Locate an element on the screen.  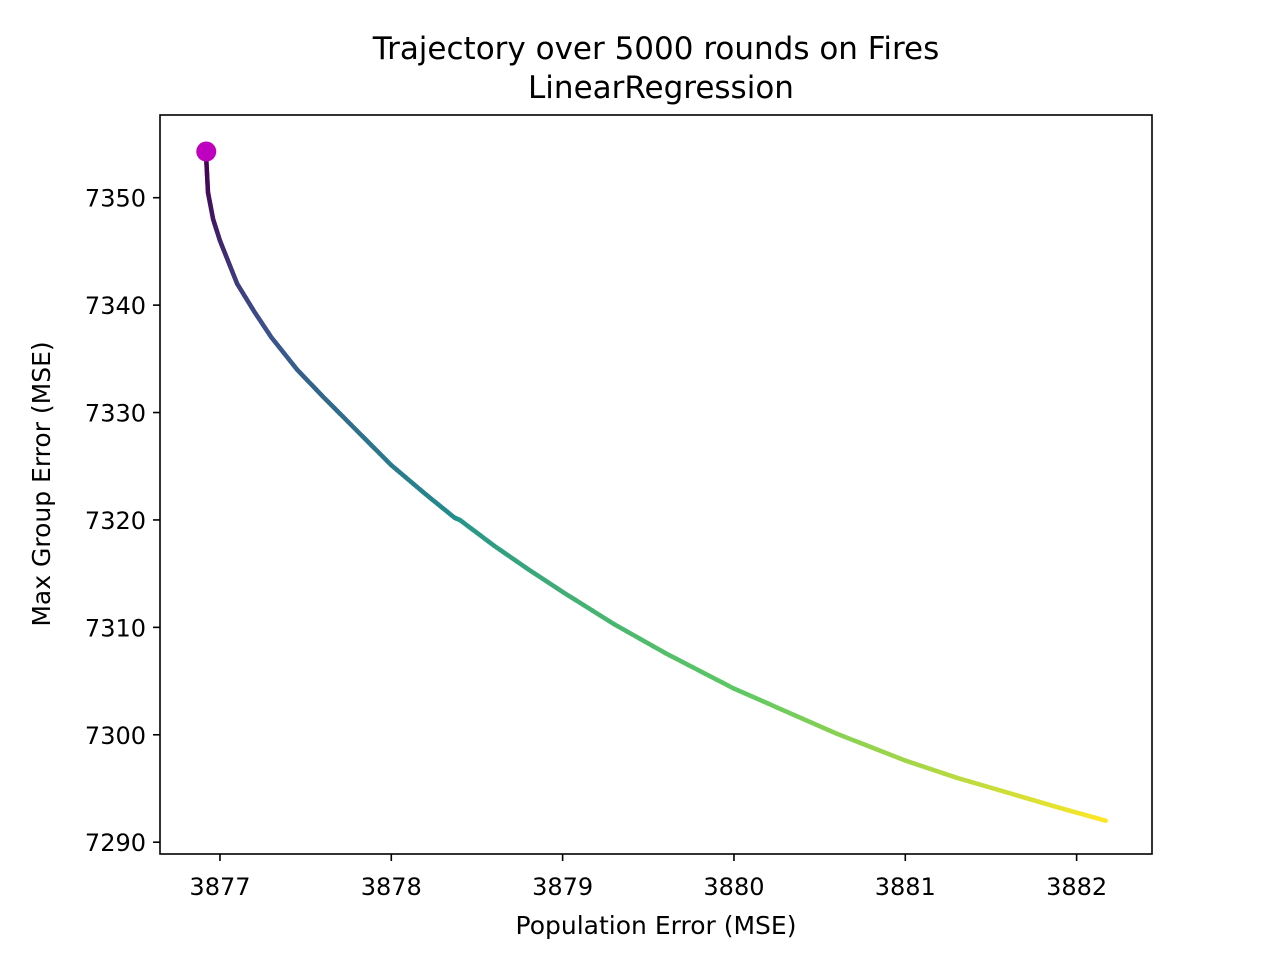
x-tick-label: 3879 is located at coordinates (562, 887).